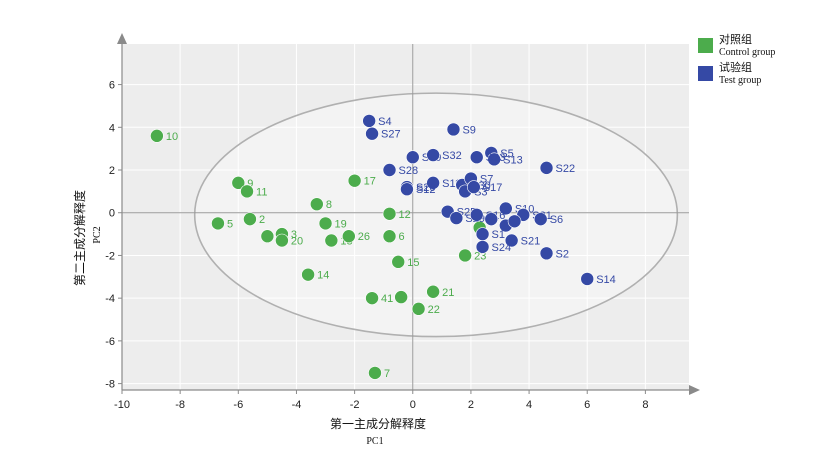 The image size is (819, 466). I want to click on point-label: 19, so click(341, 224).